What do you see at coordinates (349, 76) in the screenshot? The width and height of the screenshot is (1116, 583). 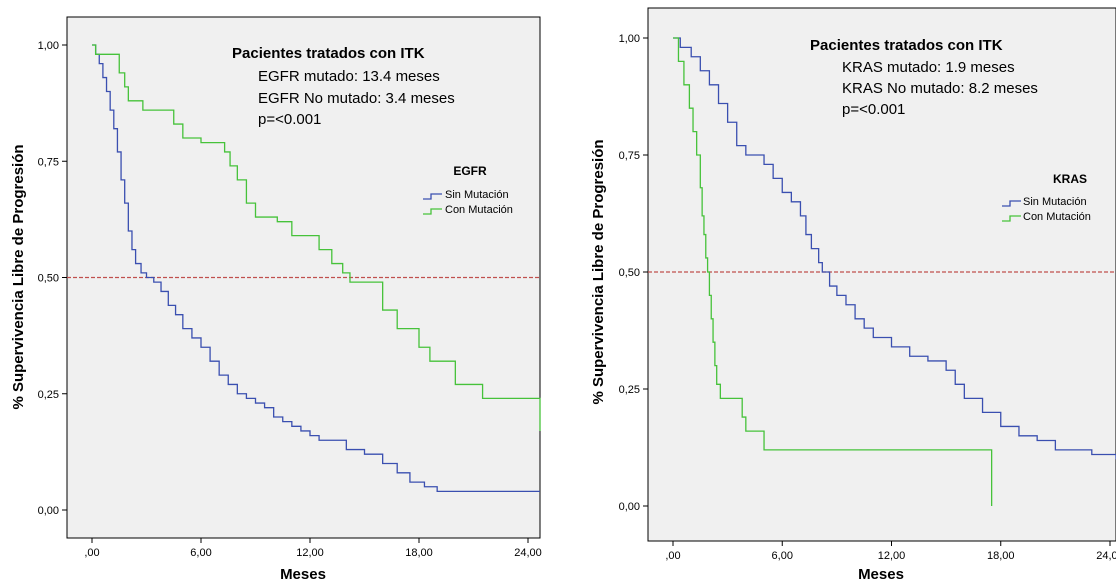 I see `annotation-line-1: EGFR mutado: 13.4 meses` at bounding box center [349, 76].